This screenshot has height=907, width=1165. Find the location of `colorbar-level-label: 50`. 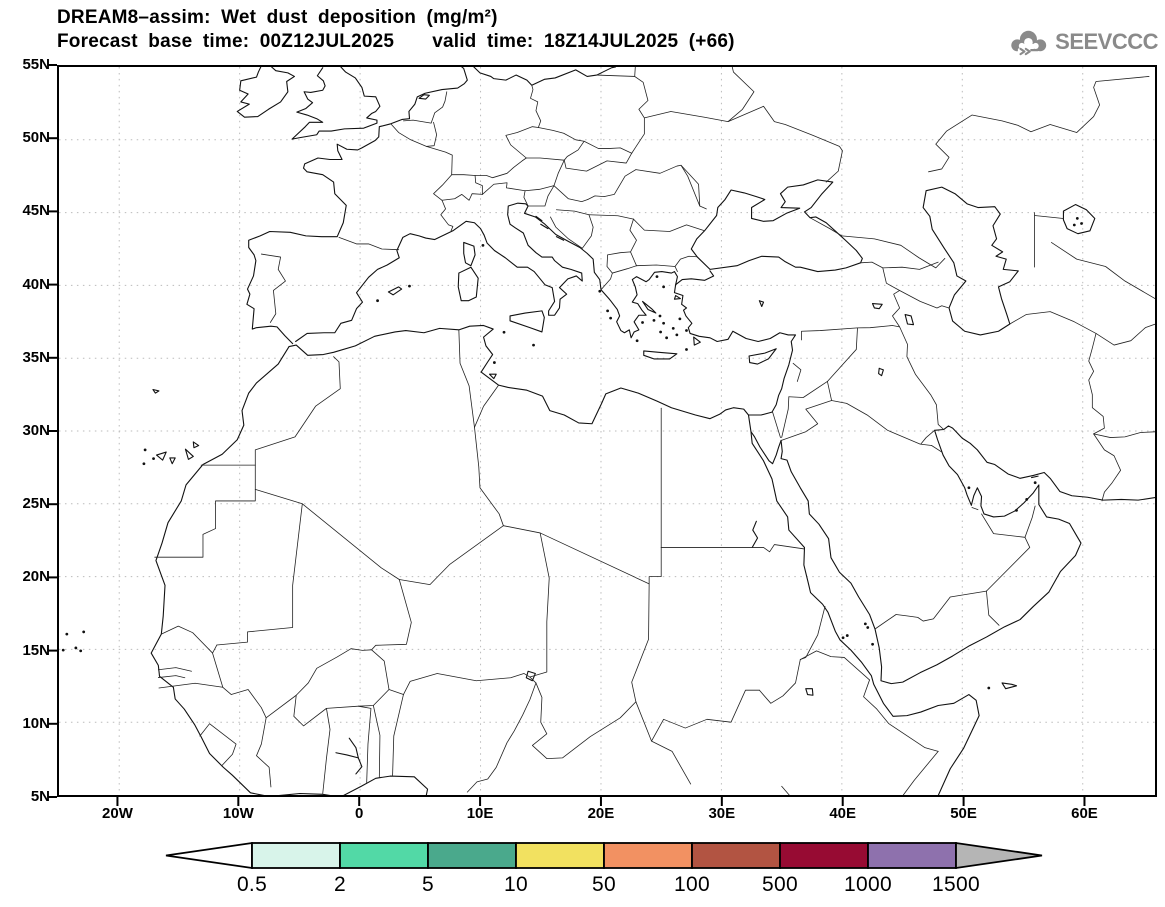

colorbar-level-label: 50 is located at coordinates (604, 884).